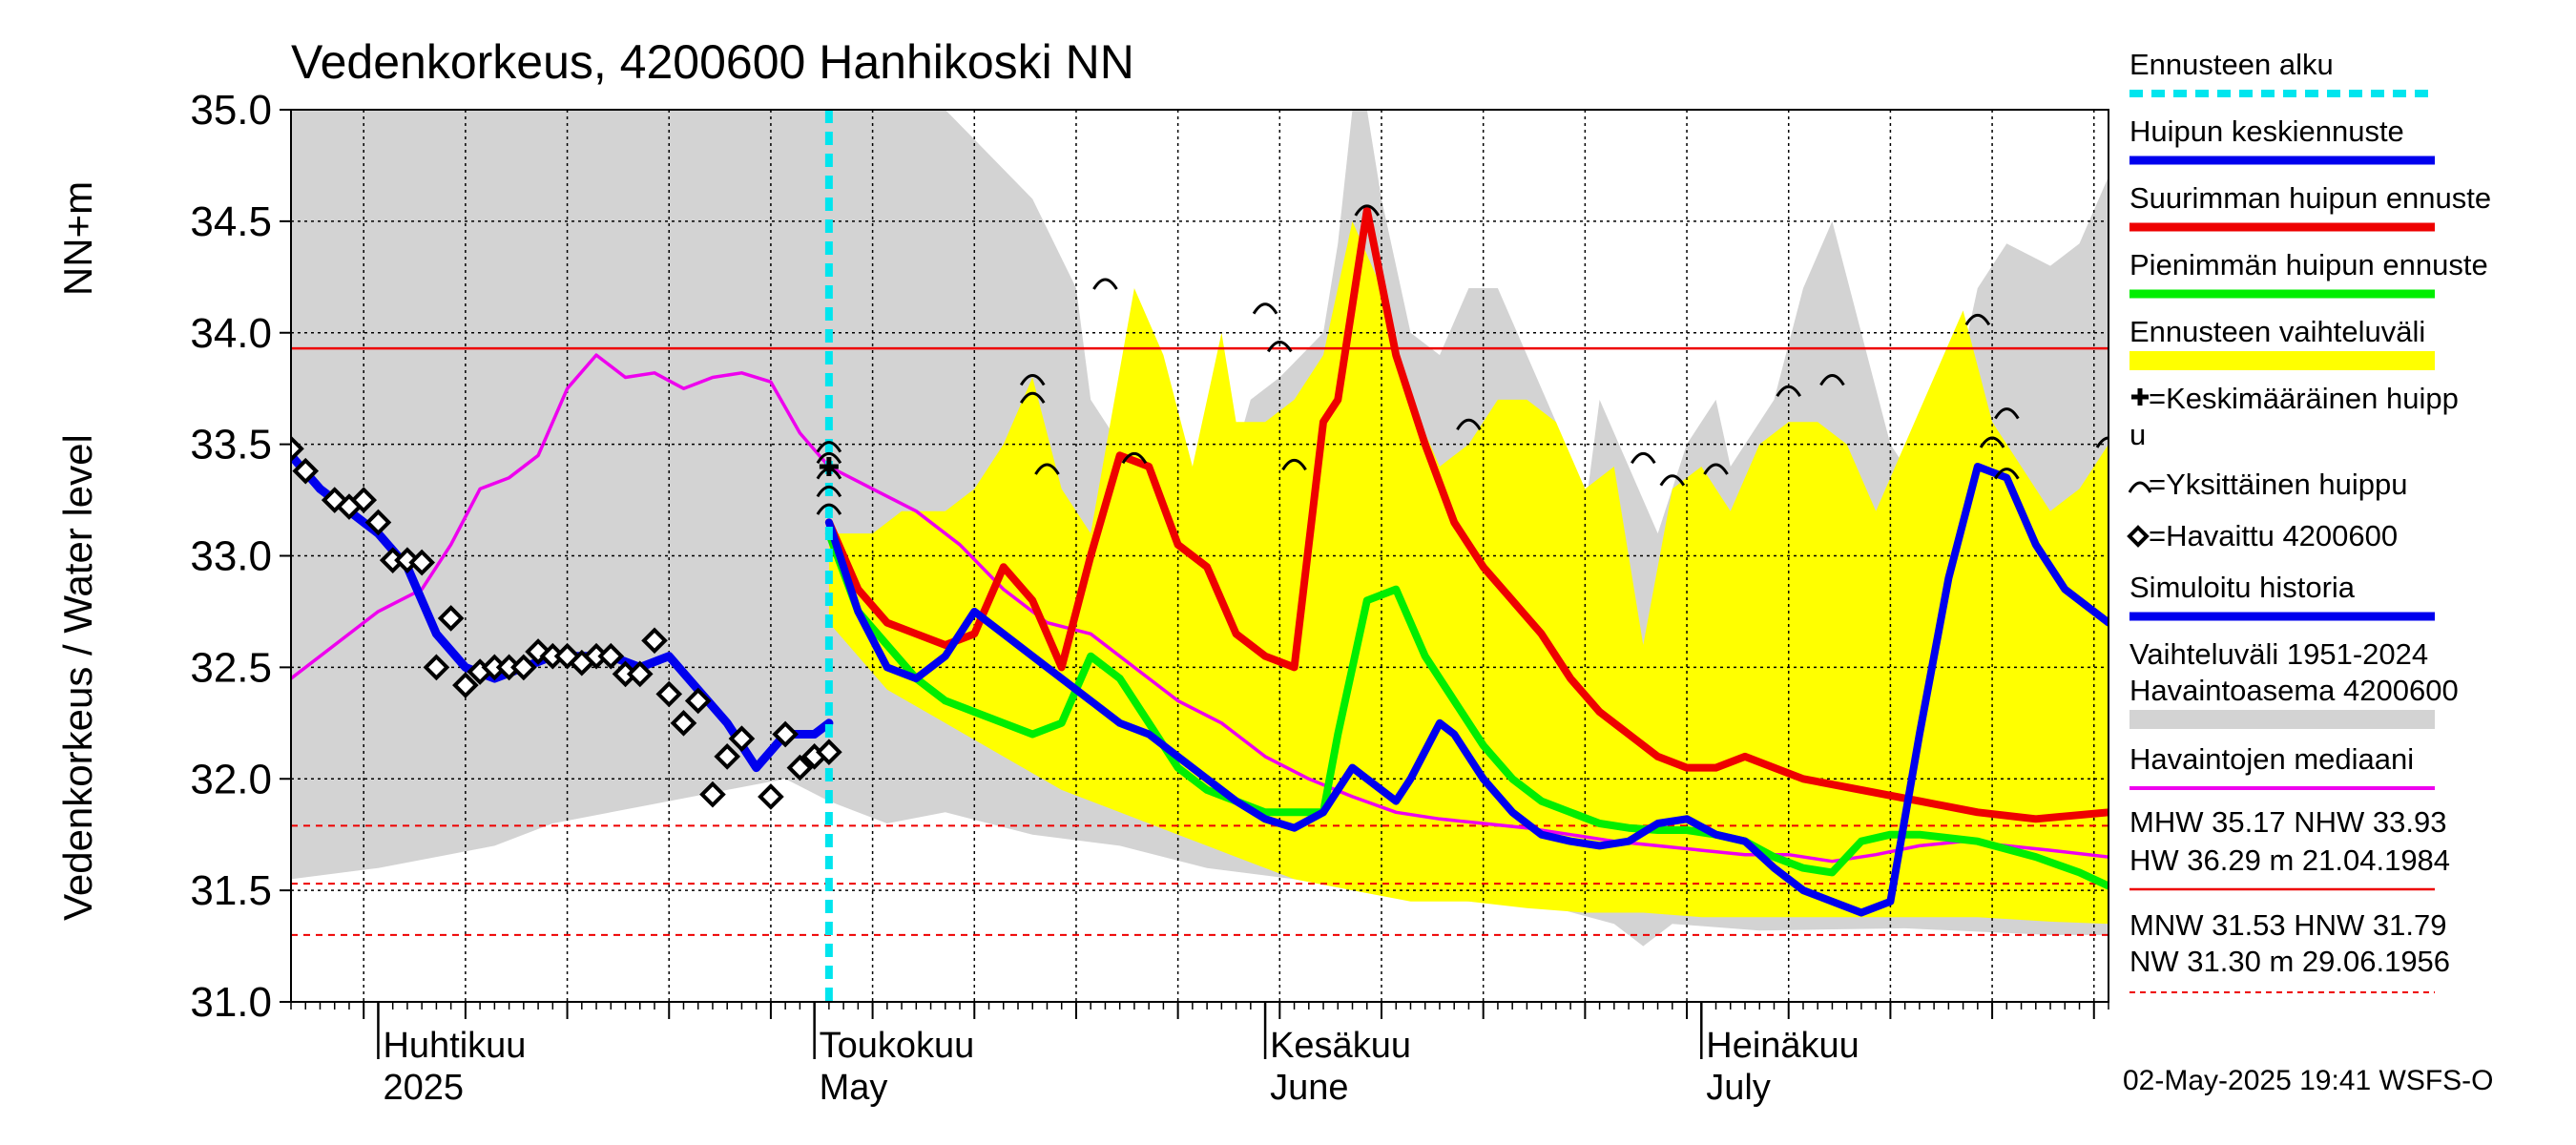 Image resolution: width=2576 pixels, height=1145 pixels. I want to click on y-tick-label: 33.5, so click(231, 445).